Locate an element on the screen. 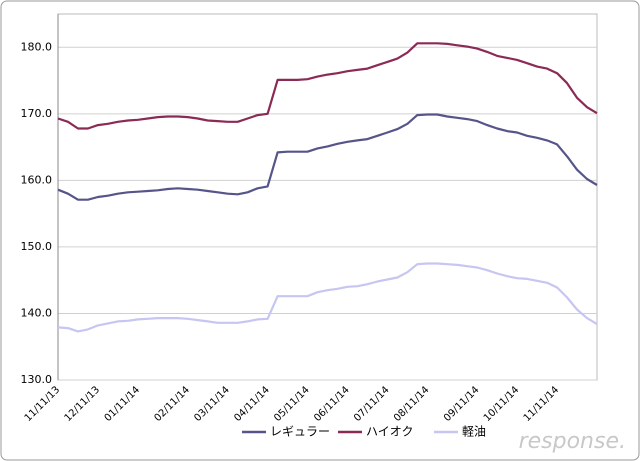 This screenshot has height=461, width=640. line-series is located at coordinates (327, 297).